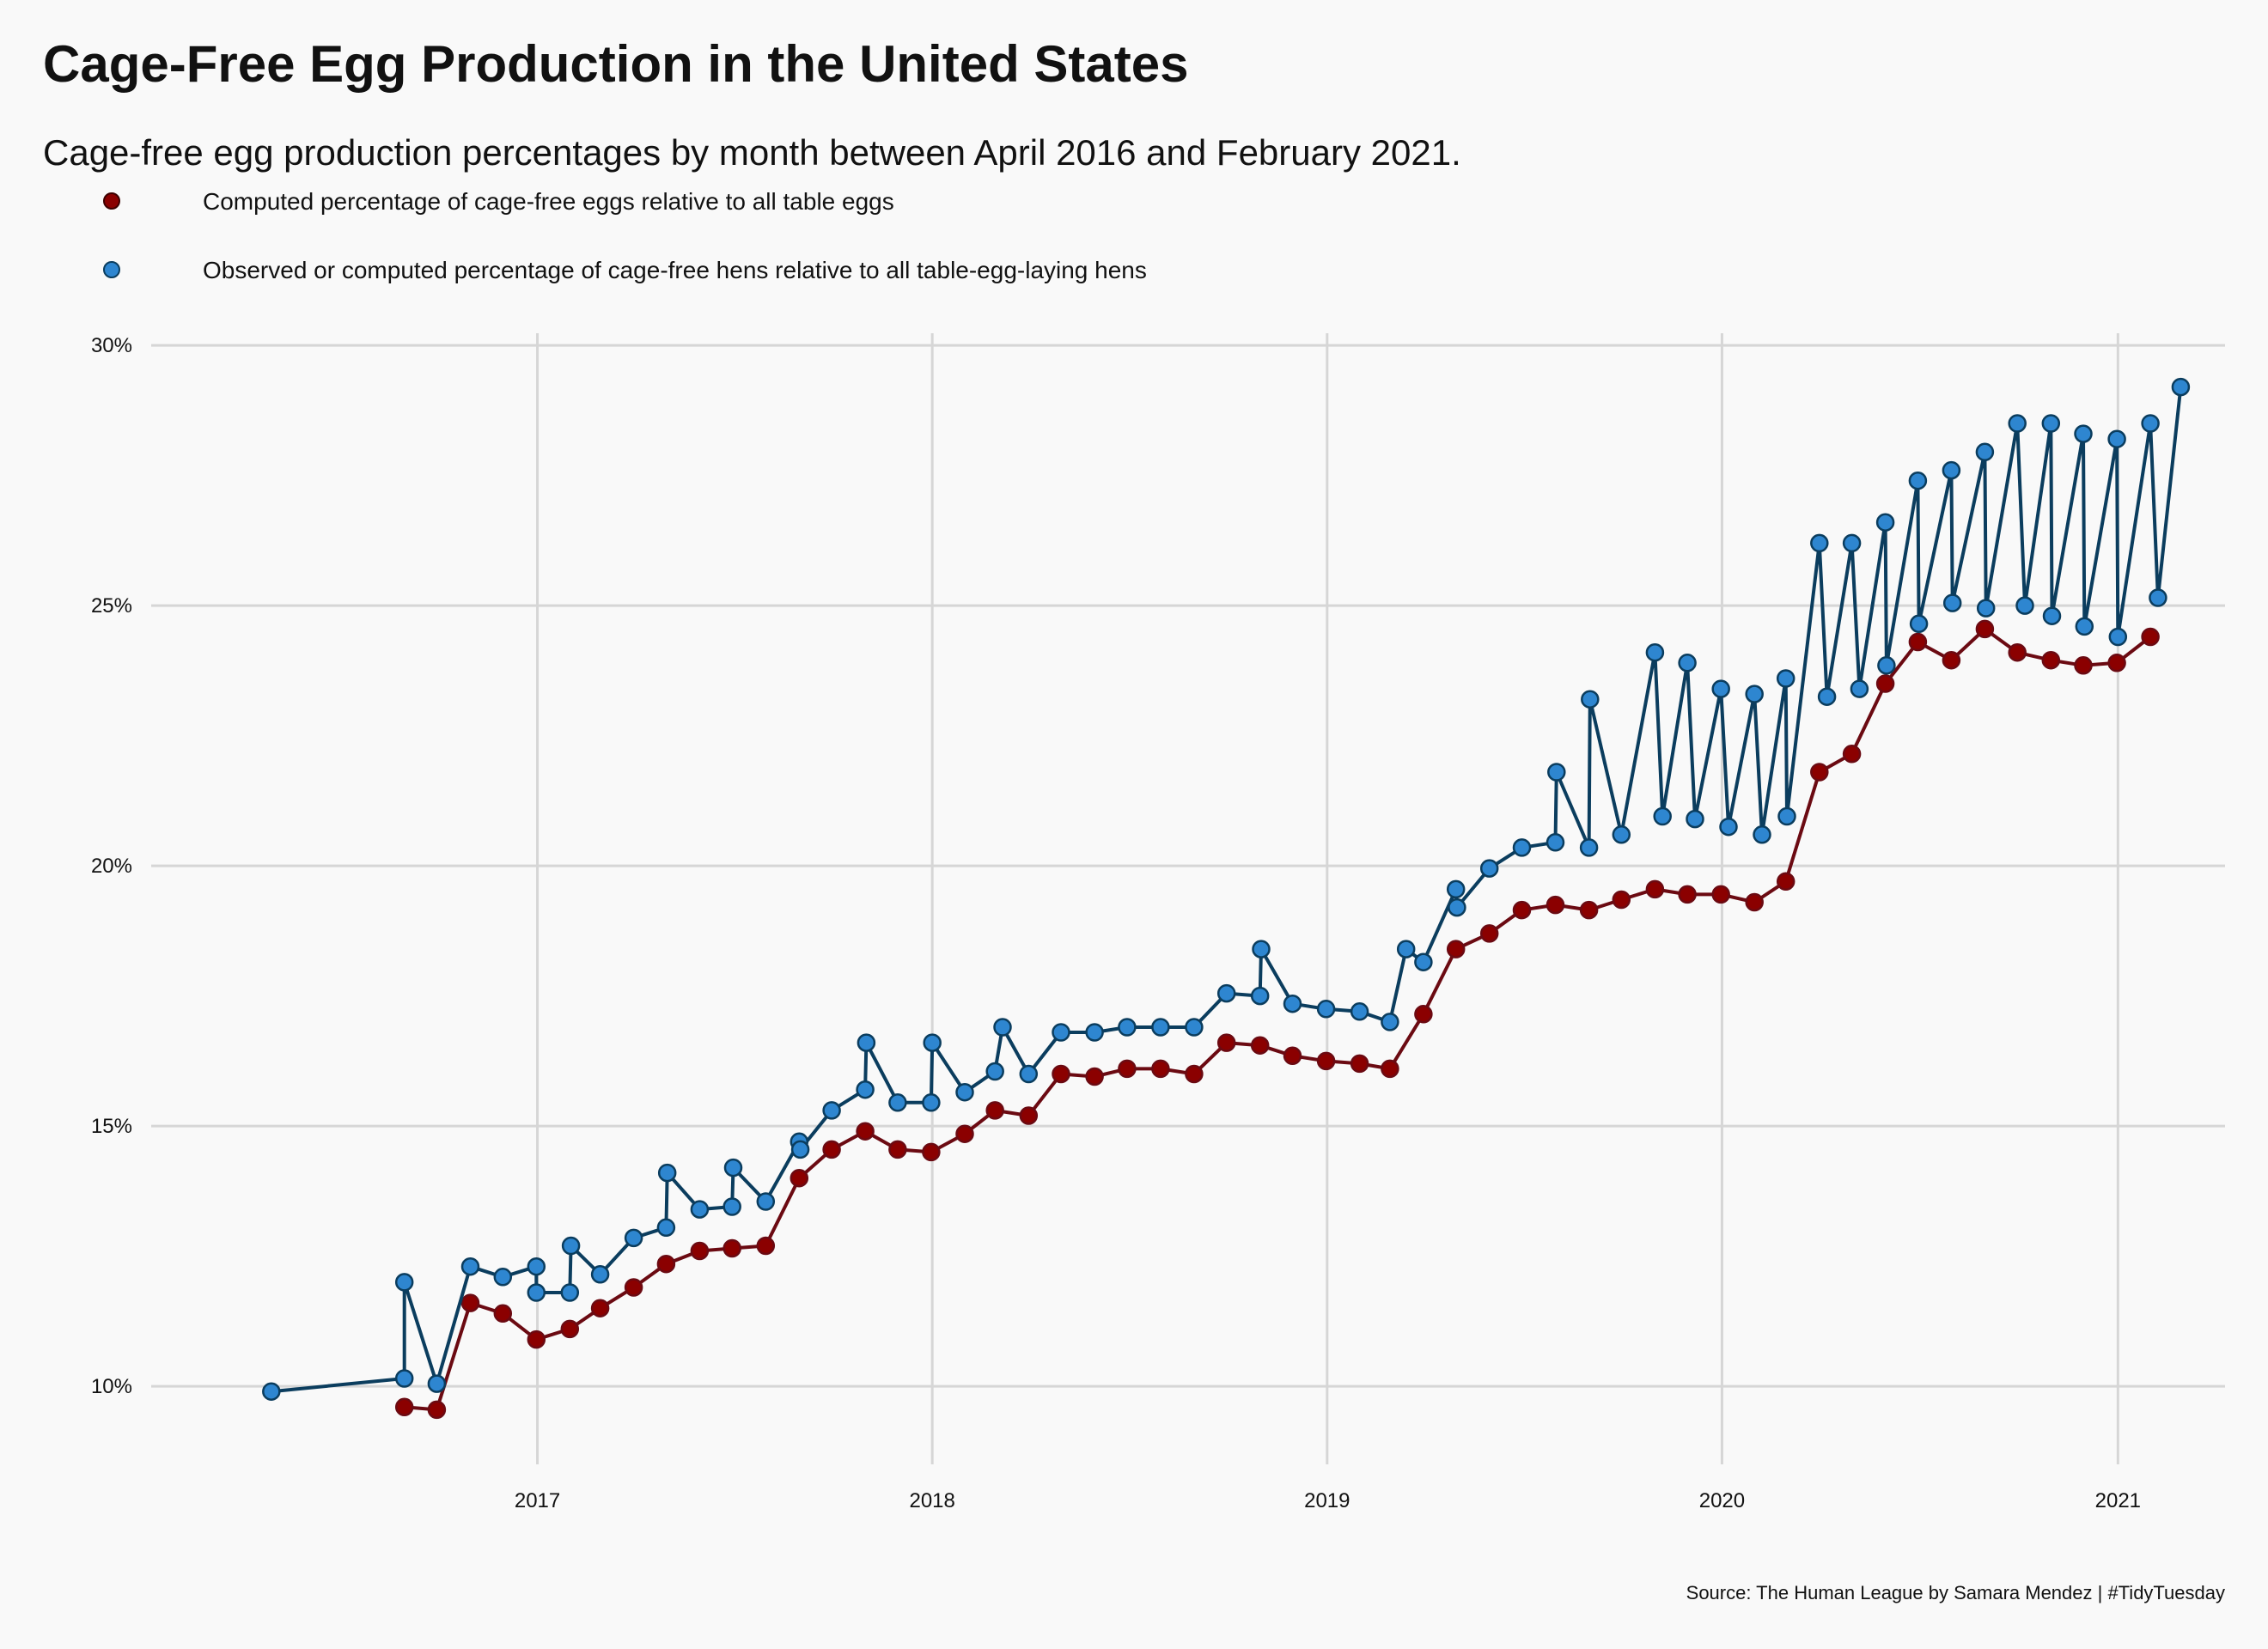 The height and width of the screenshot is (1649, 2268). Describe the element at coordinates (1722, 1501) in the screenshot. I see `x-tick-label: 2020` at that location.